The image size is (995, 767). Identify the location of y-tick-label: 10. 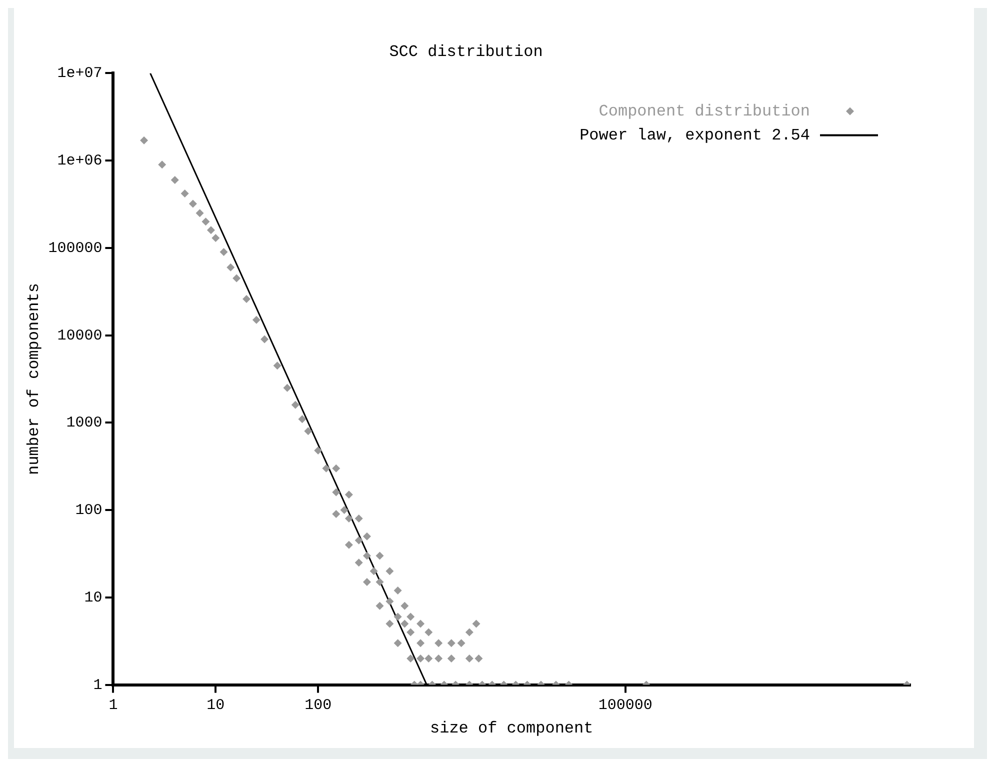
(93, 597).